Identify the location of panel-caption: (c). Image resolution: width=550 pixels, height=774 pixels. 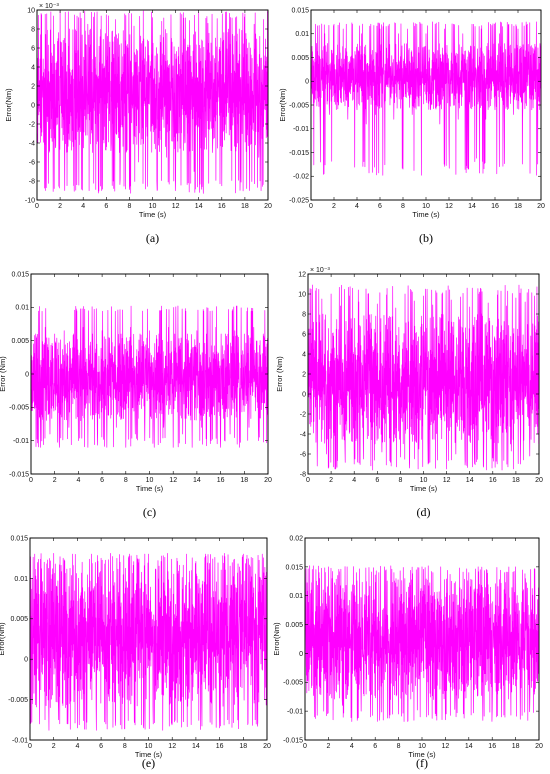
(149, 512).